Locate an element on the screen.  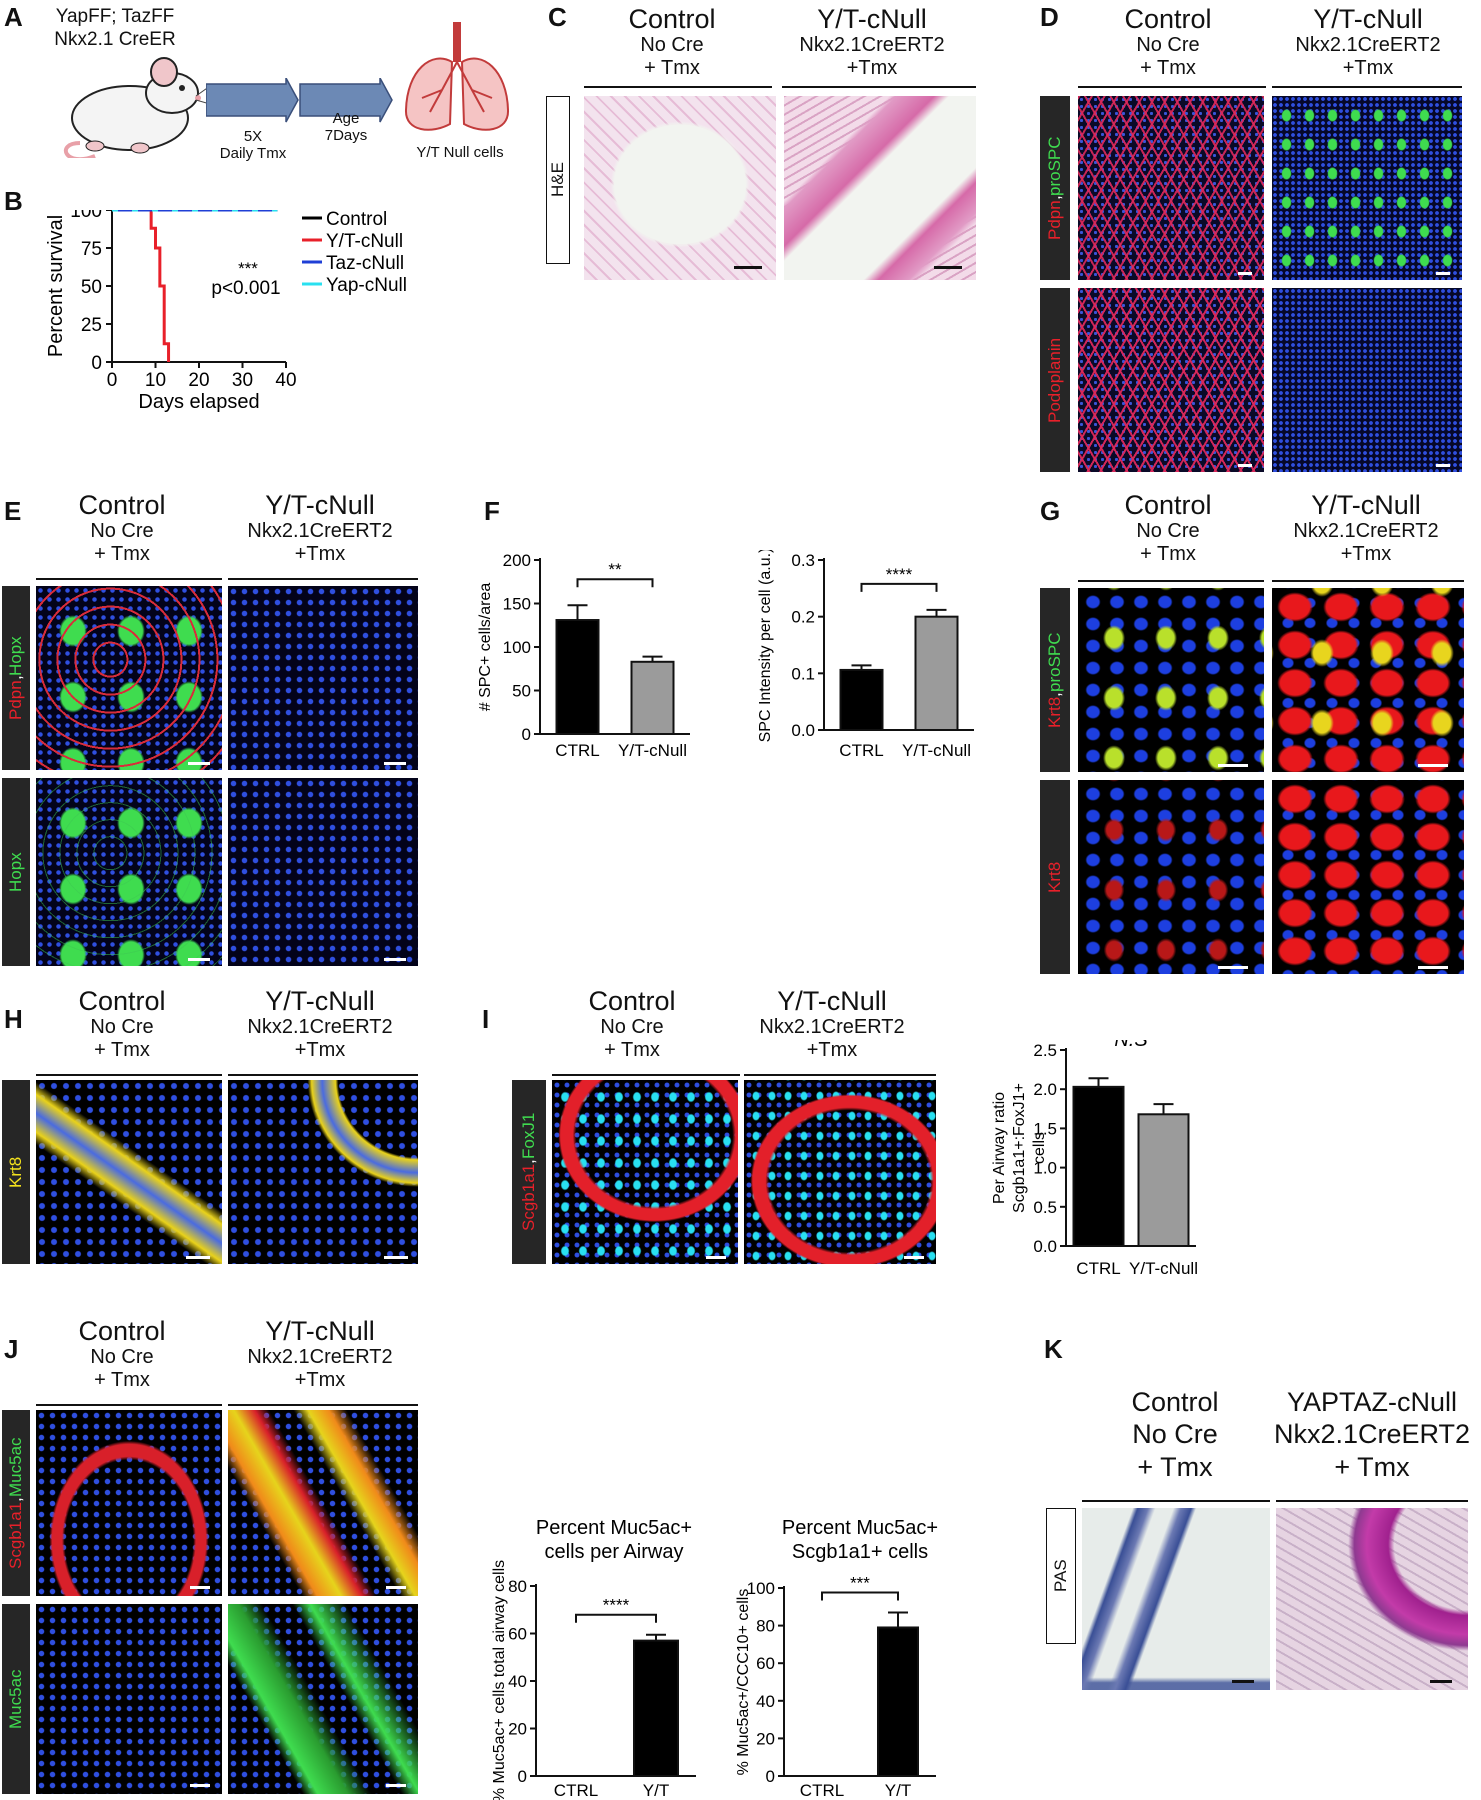
x-tick-label: 10 is located at coordinates (155, 380).